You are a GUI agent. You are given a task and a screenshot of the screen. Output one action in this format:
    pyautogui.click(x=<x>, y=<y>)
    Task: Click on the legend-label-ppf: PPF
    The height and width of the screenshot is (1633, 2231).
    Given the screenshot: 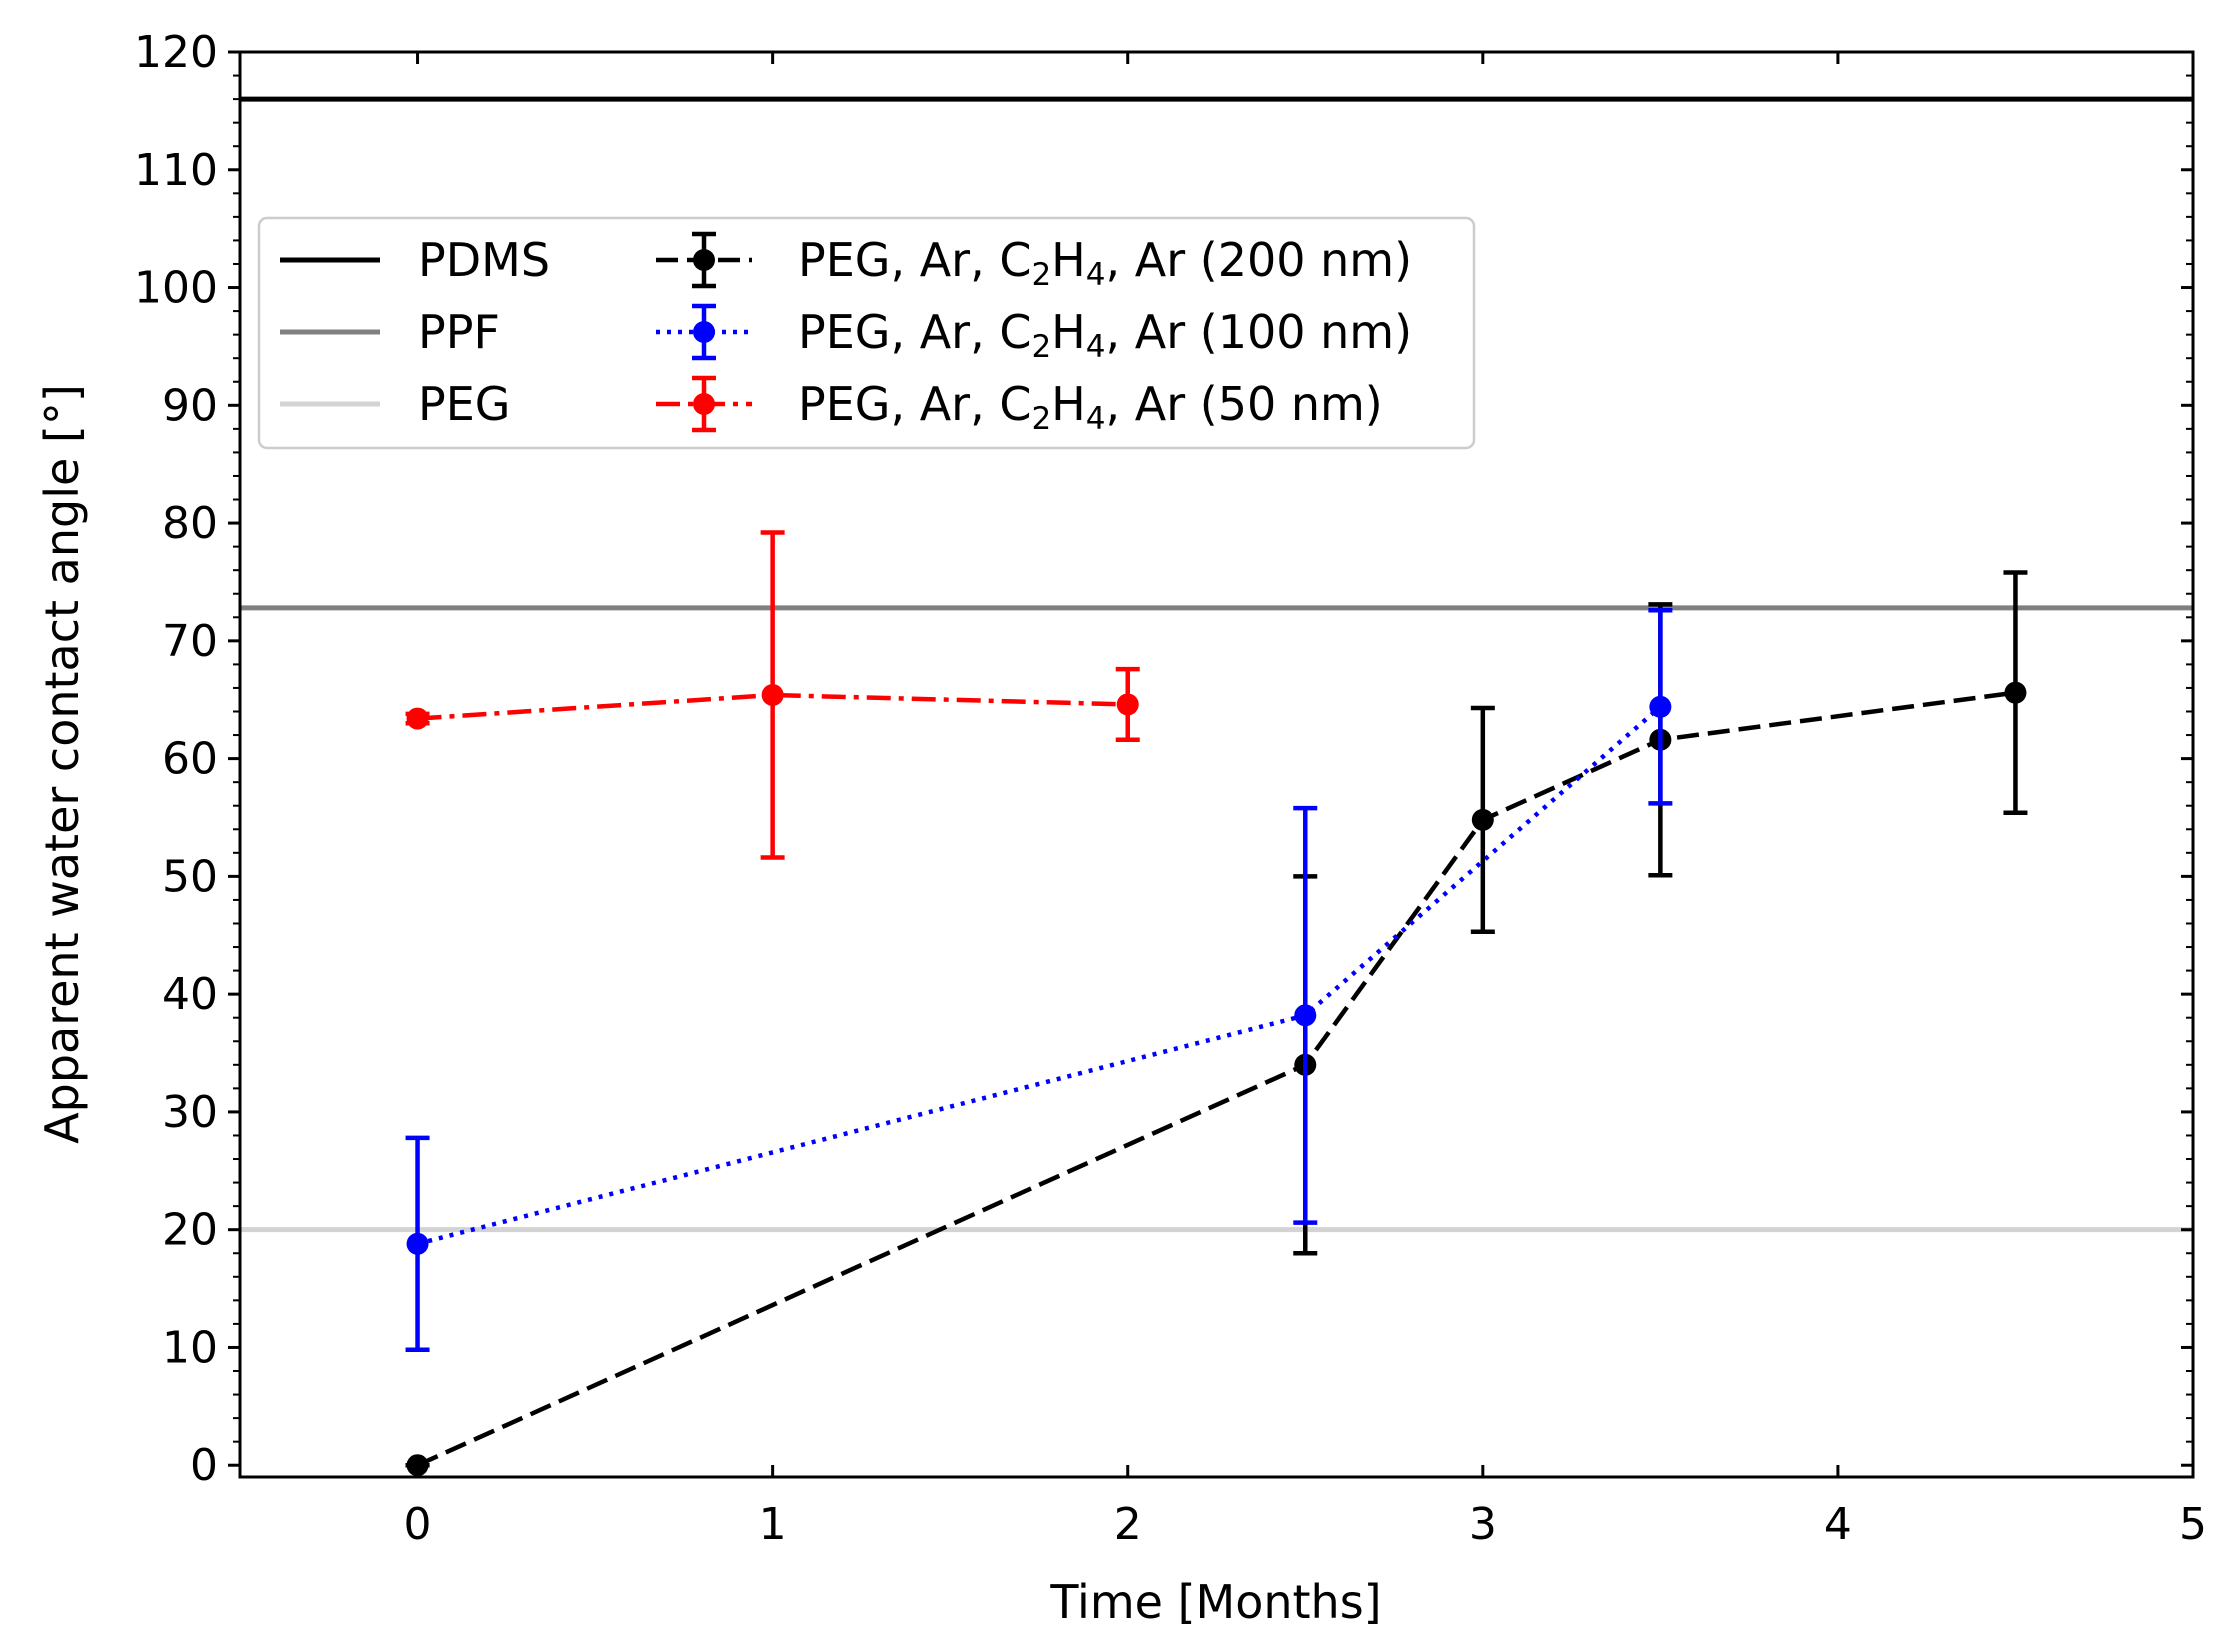 What is the action you would take?
    pyautogui.click(x=459, y=332)
    